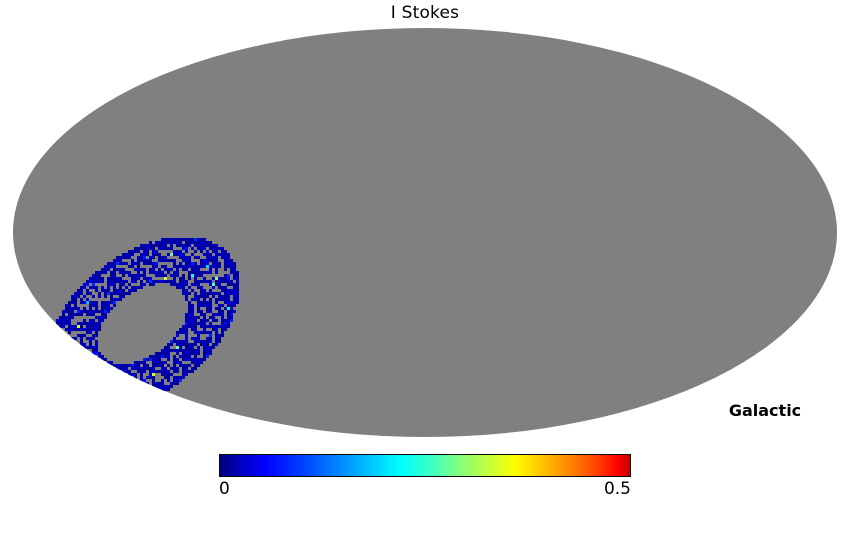 This screenshot has height=540, width=850. I want to click on page-title: I Stokes, so click(425, 13).